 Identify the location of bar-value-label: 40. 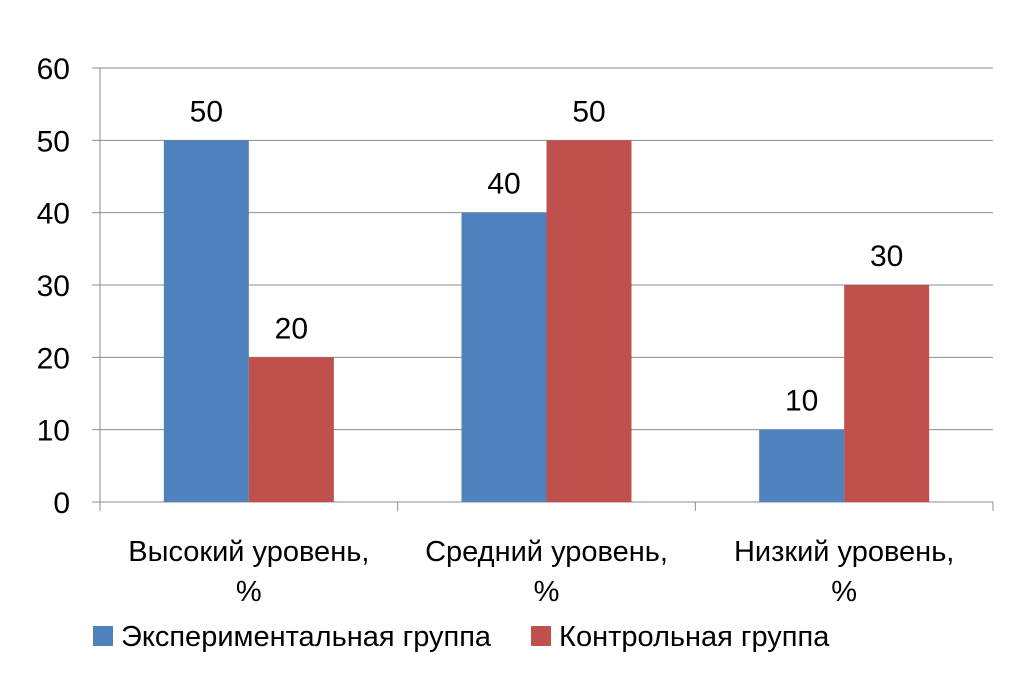
(503, 184).